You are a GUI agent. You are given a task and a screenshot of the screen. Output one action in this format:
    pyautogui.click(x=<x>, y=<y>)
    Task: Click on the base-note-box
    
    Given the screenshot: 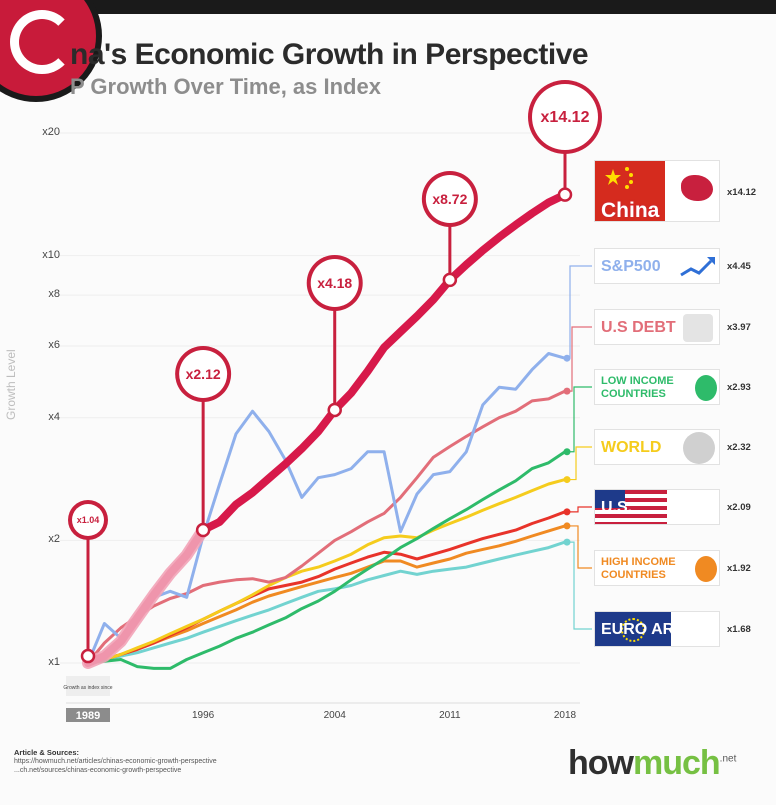 What is the action you would take?
    pyautogui.click(x=88, y=686)
    